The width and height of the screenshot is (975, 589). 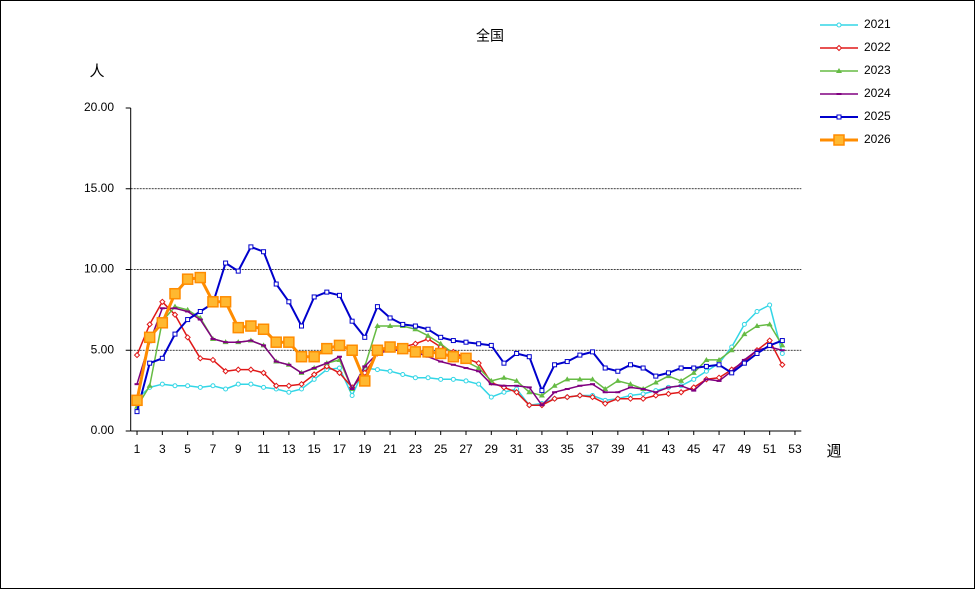 I want to click on y-tick-label: 10.00, so click(x=99, y=269).